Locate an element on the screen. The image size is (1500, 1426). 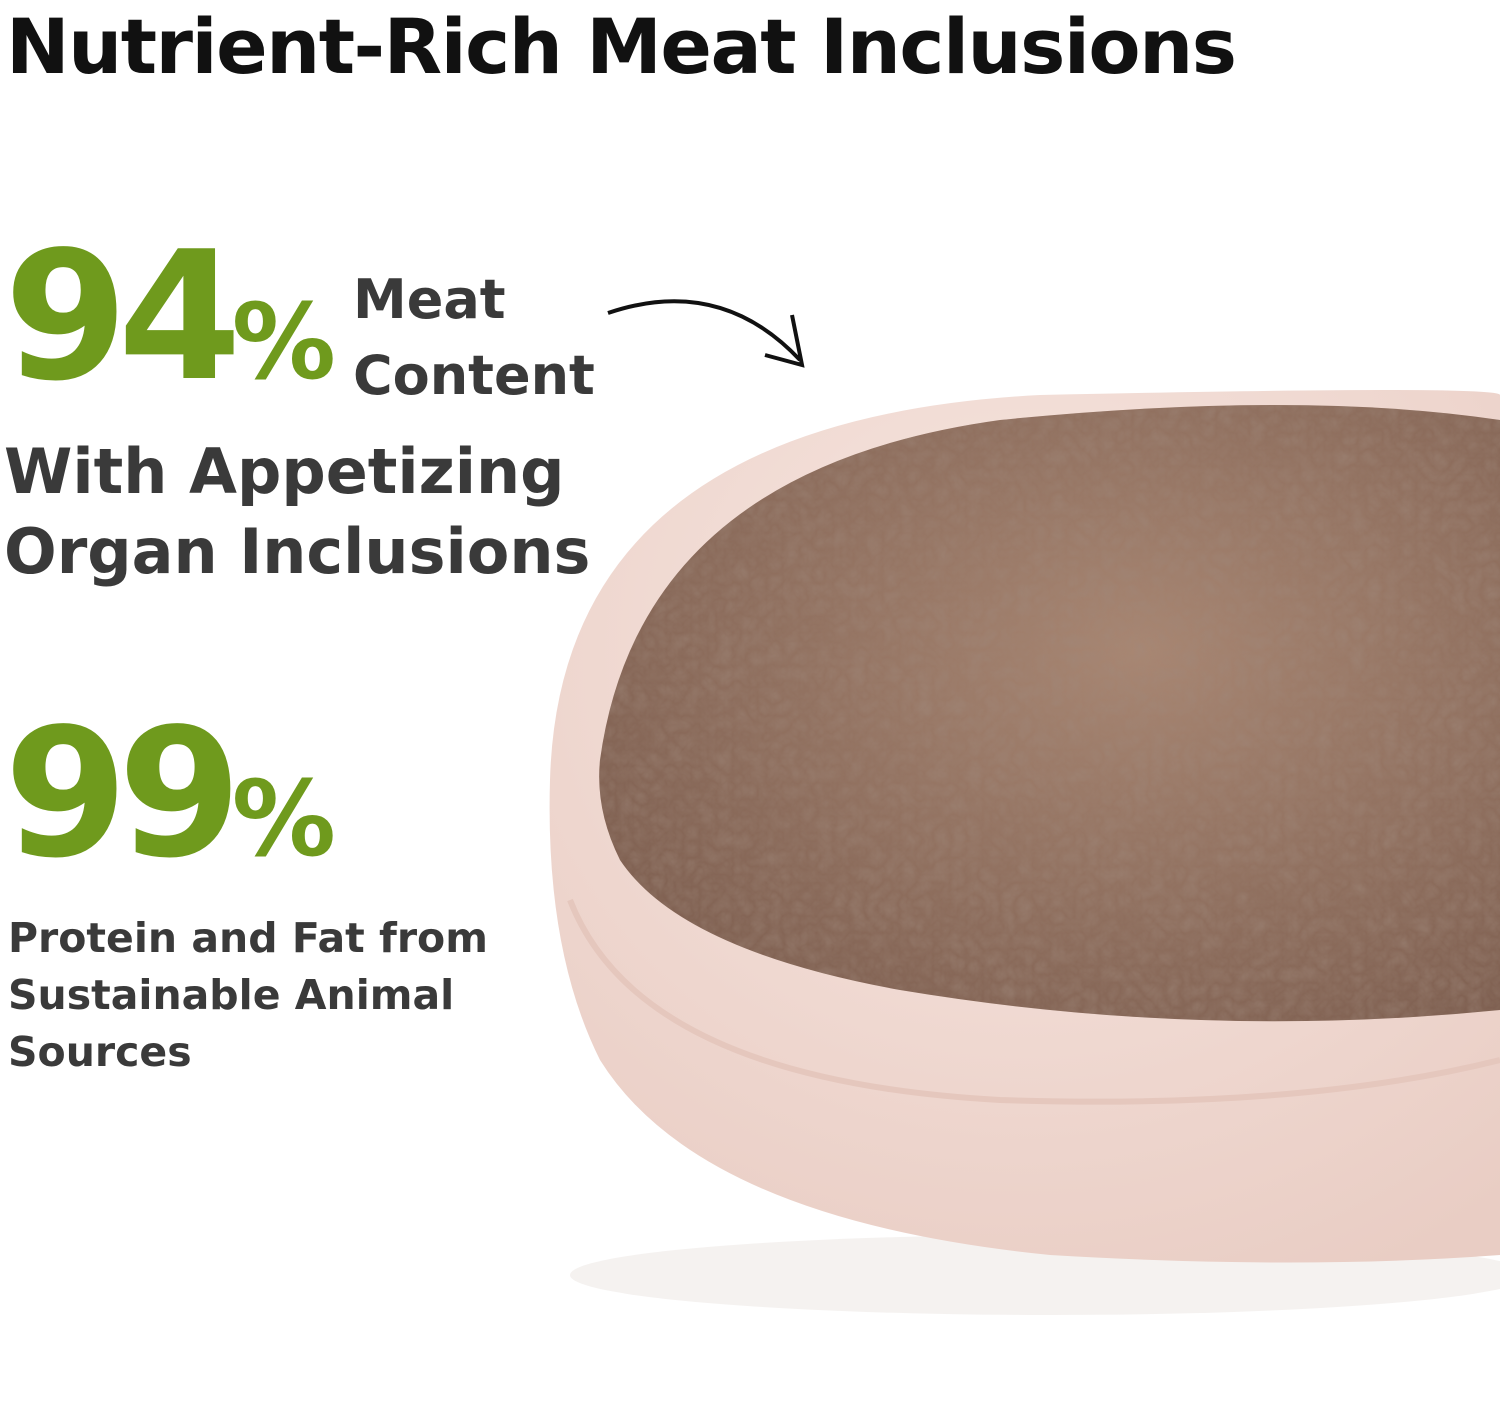
description-line: Sustainable Animal is located at coordinates (231, 995).